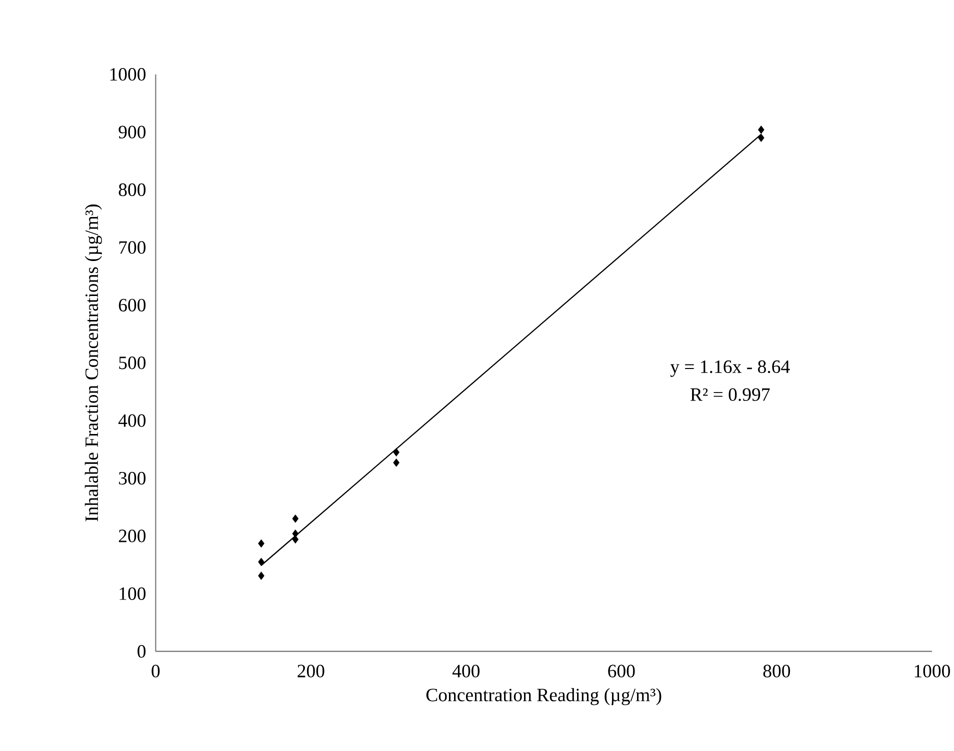 The height and width of the screenshot is (751, 954). Describe the element at coordinates (132, 247) in the screenshot. I see `y-tick-label: 700` at that location.